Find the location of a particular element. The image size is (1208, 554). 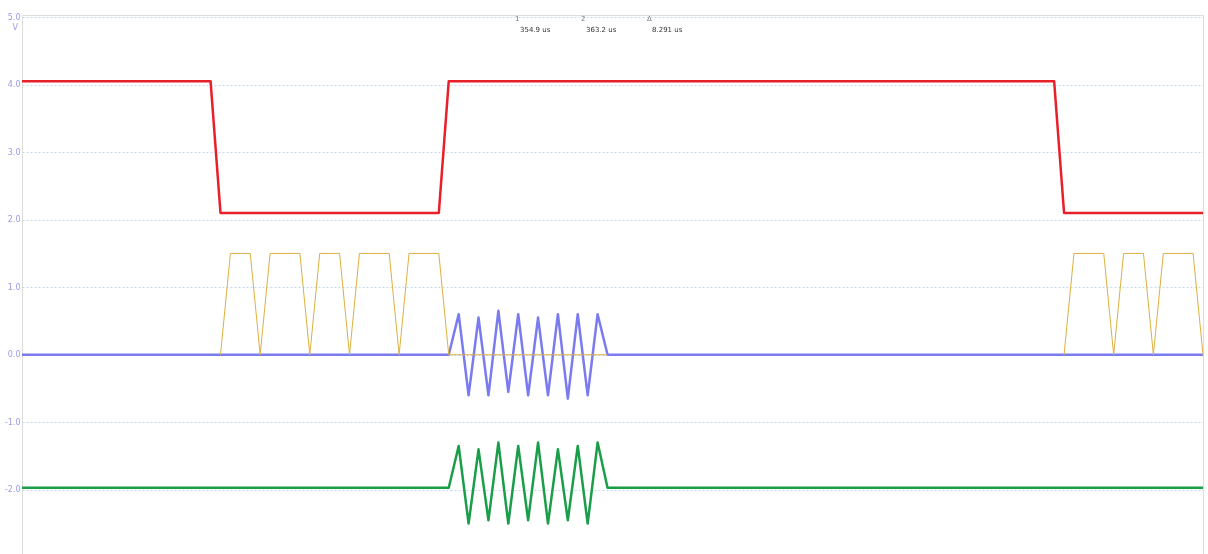

y-tick-label: 4.0 is located at coordinates (14, 85).